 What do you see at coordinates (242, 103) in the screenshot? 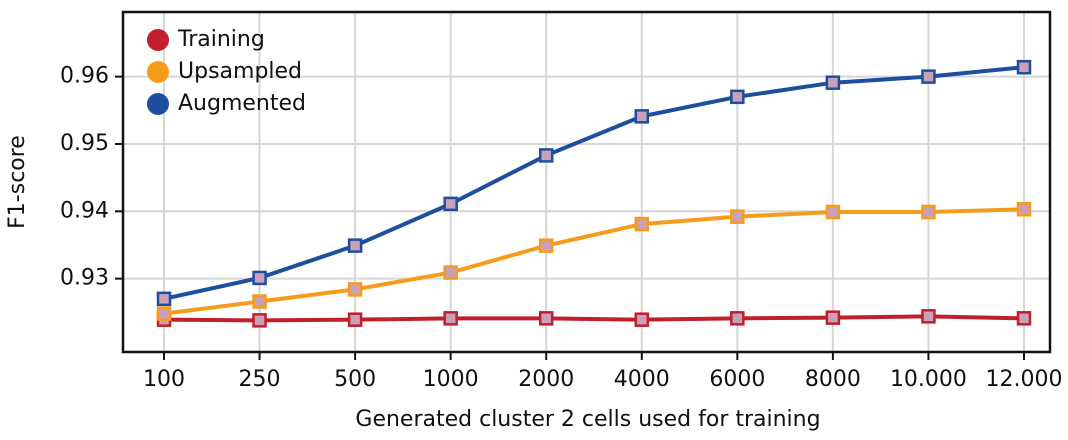
I see `legend-label: Augmented` at bounding box center [242, 103].